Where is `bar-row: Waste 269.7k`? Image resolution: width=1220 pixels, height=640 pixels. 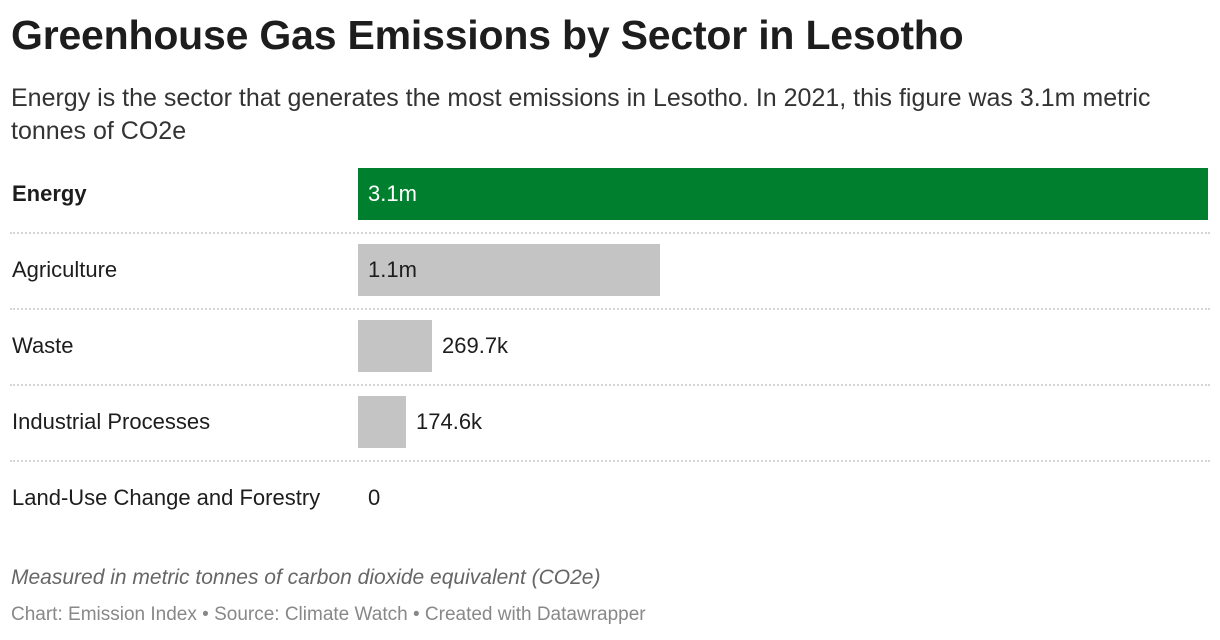
bar-row: Waste 269.7k is located at coordinates (610, 346).